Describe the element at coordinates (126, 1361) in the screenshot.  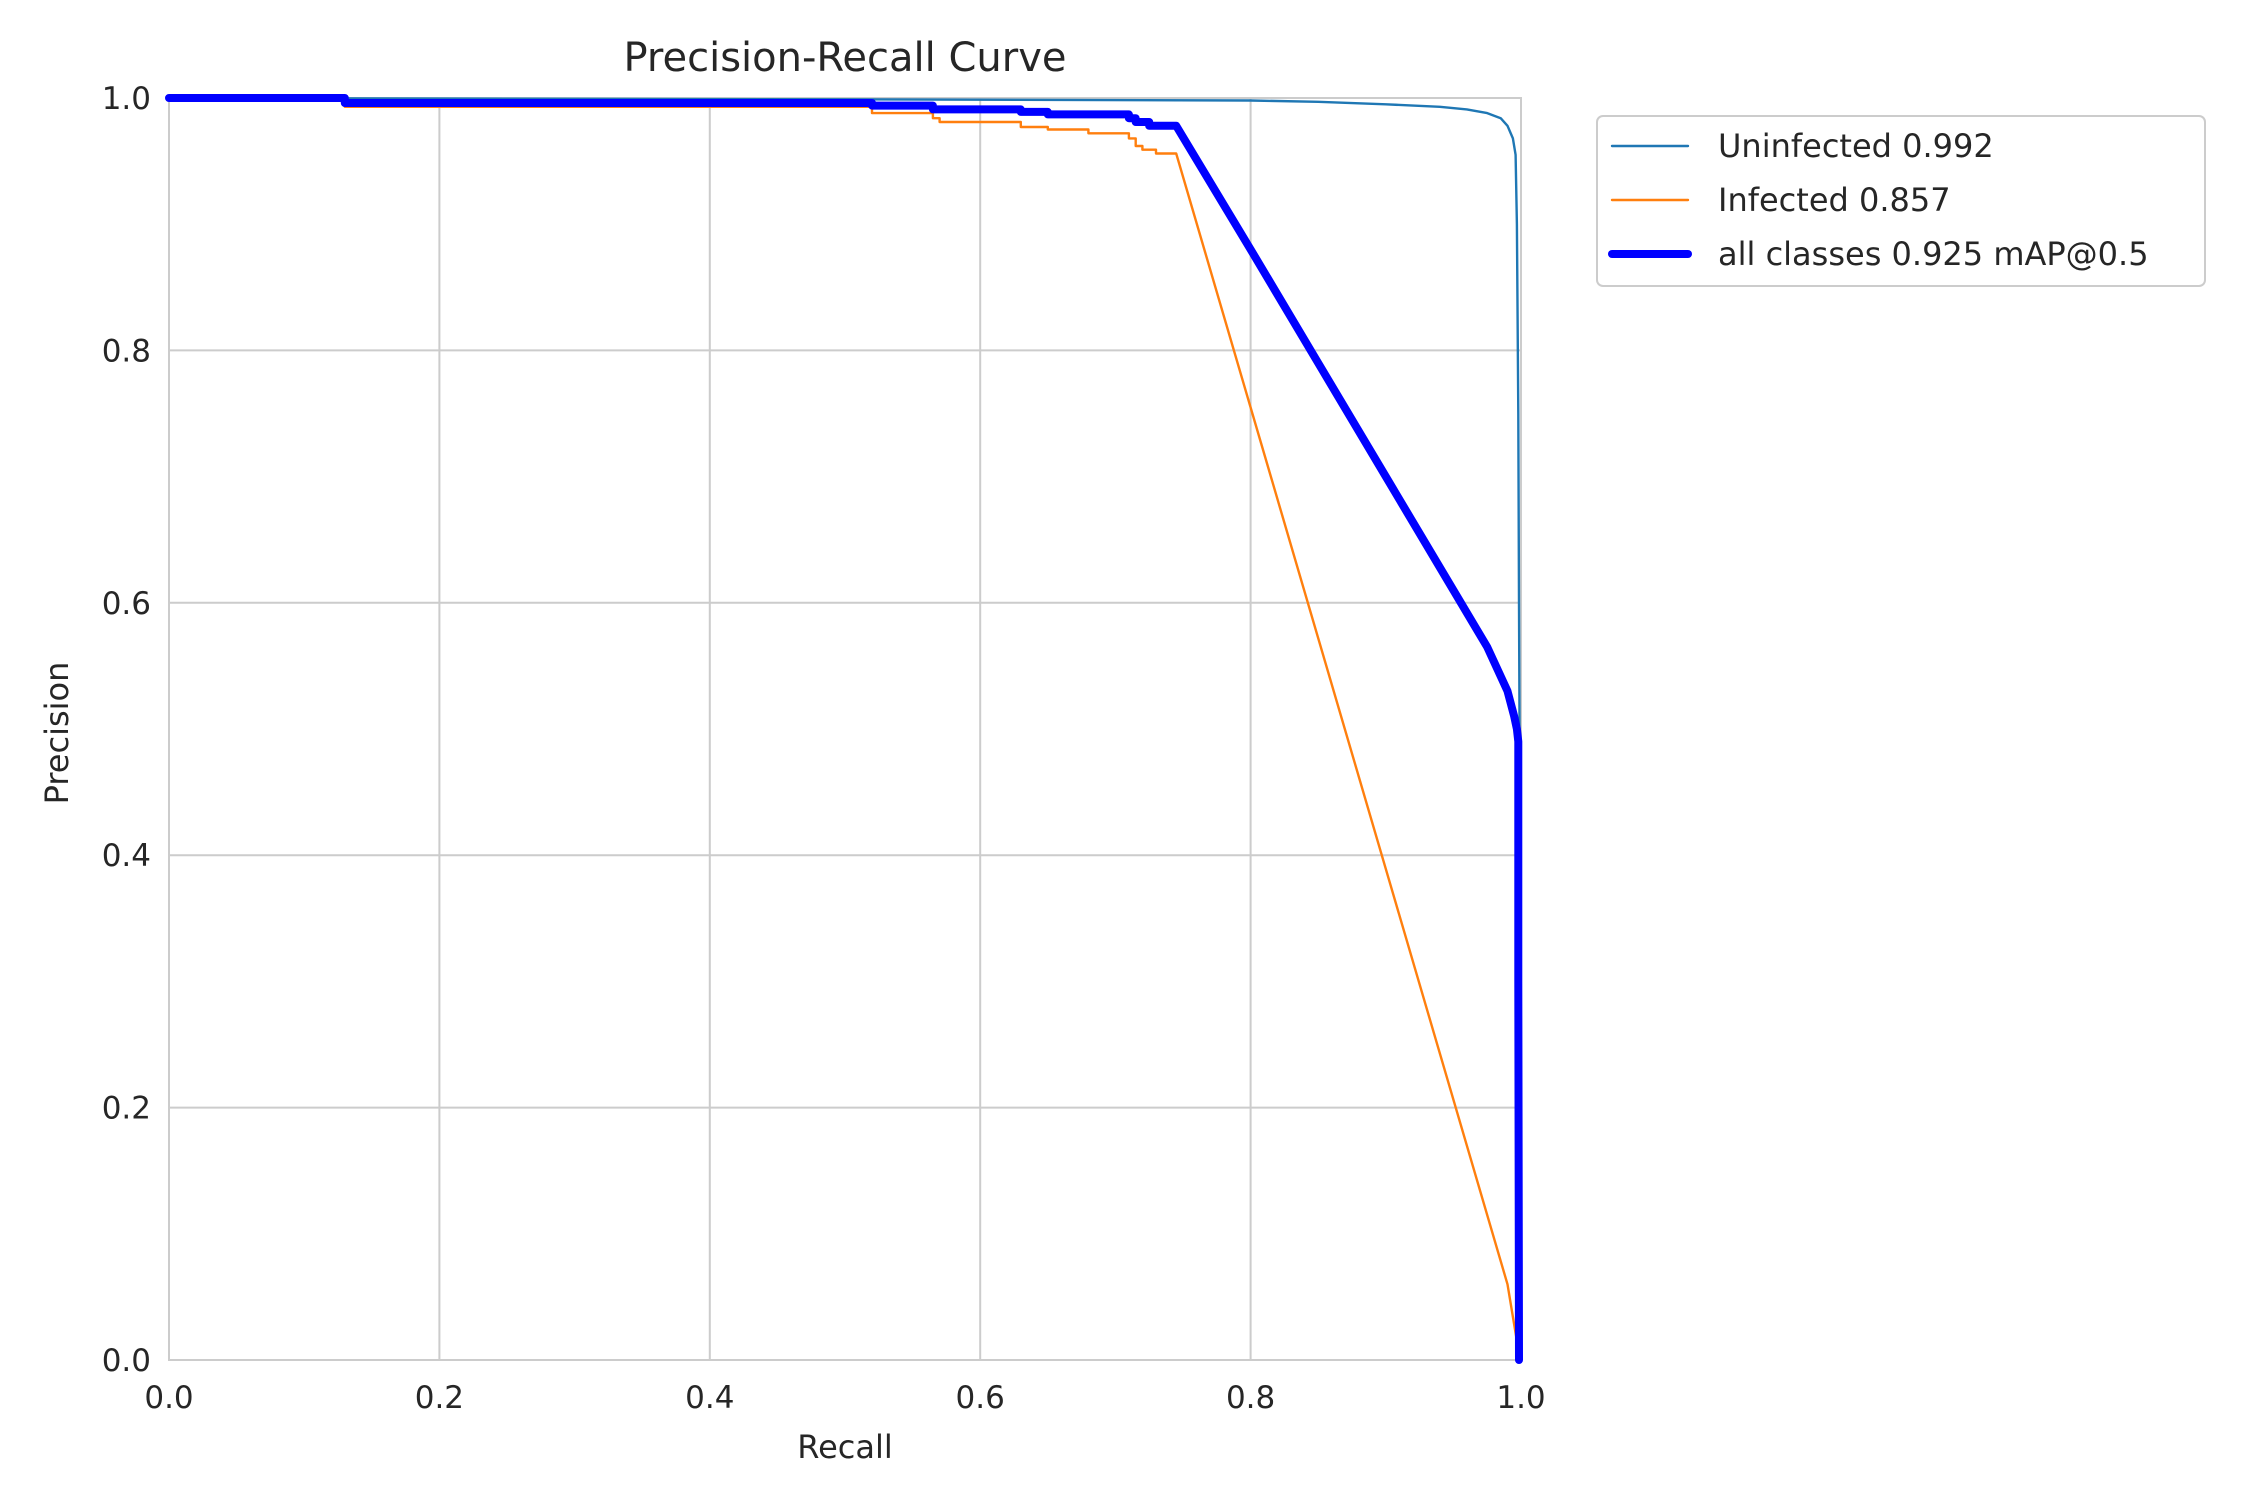
I see `y-tick-label: 0.0` at that location.